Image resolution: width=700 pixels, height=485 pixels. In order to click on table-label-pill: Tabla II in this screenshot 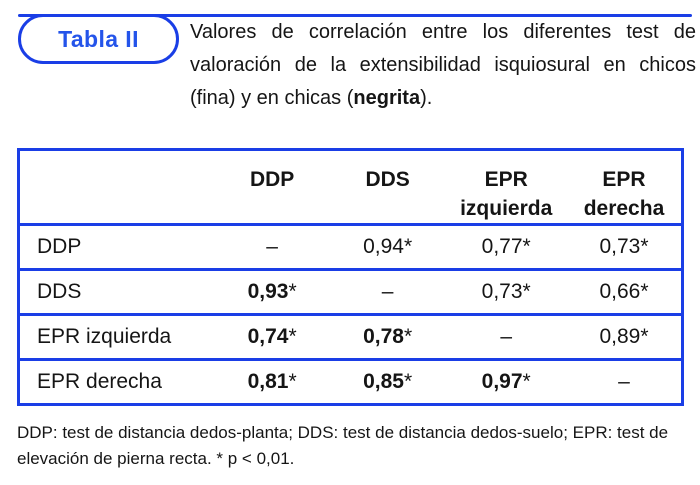, I will do `click(98, 39)`.